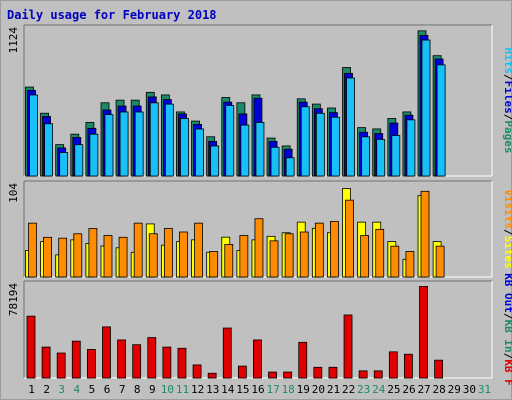 The image size is (512, 400). What do you see at coordinates (318, 389) in the screenshot?
I see `day-label-20: 20` at bounding box center [318, 389].